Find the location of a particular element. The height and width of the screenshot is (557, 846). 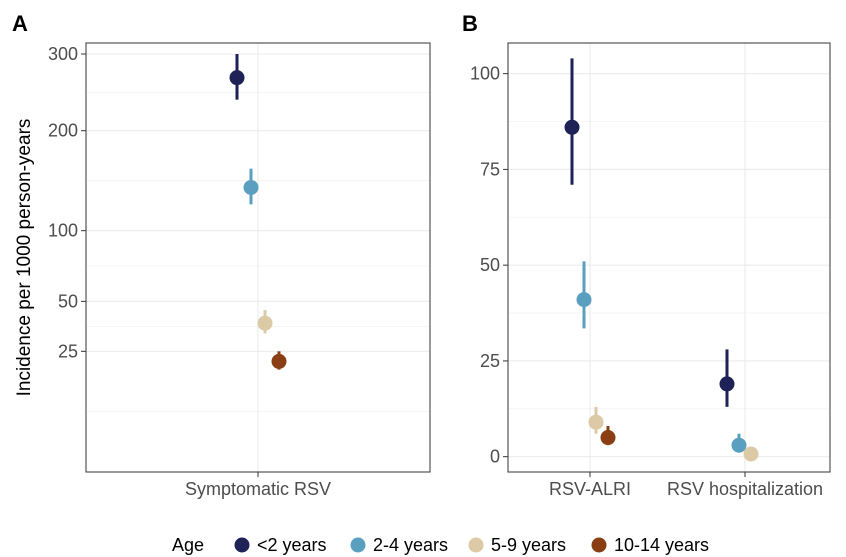

data-point-2-years-rsv-alri is located at coordinates (572, 121).